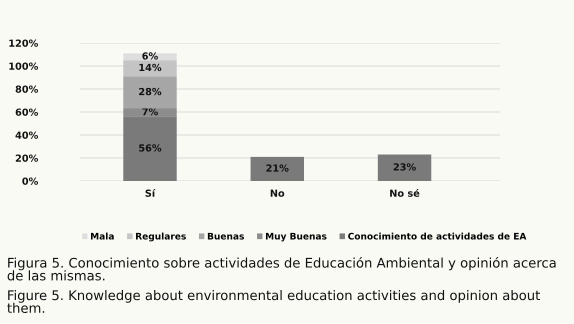 The width and height of the screenshot is (574, 324). What do you see at coordinates (27, 135) in the screenshot?
I see `y-tick-label: 40%` at bounding box center [27, 135].